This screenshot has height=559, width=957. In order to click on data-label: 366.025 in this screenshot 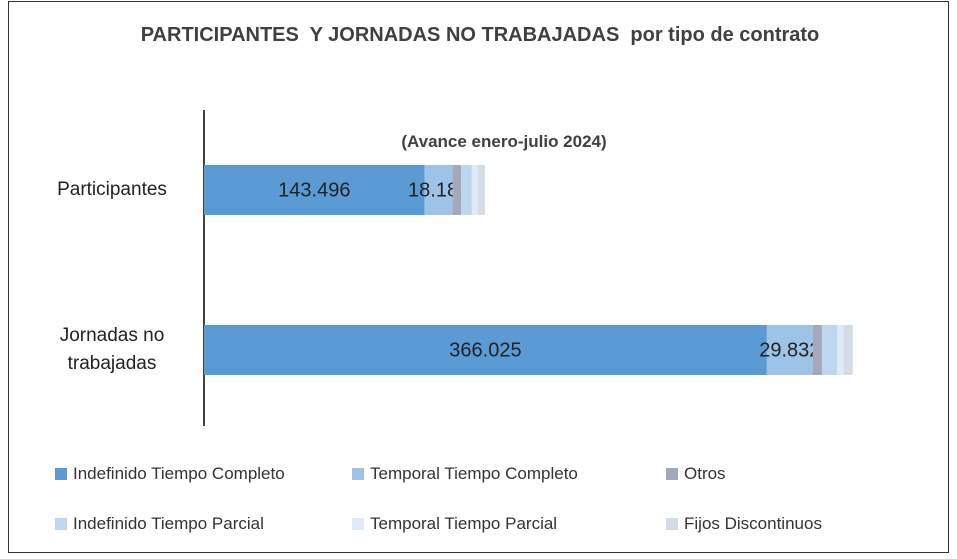, I will do `click(485, 350)`.